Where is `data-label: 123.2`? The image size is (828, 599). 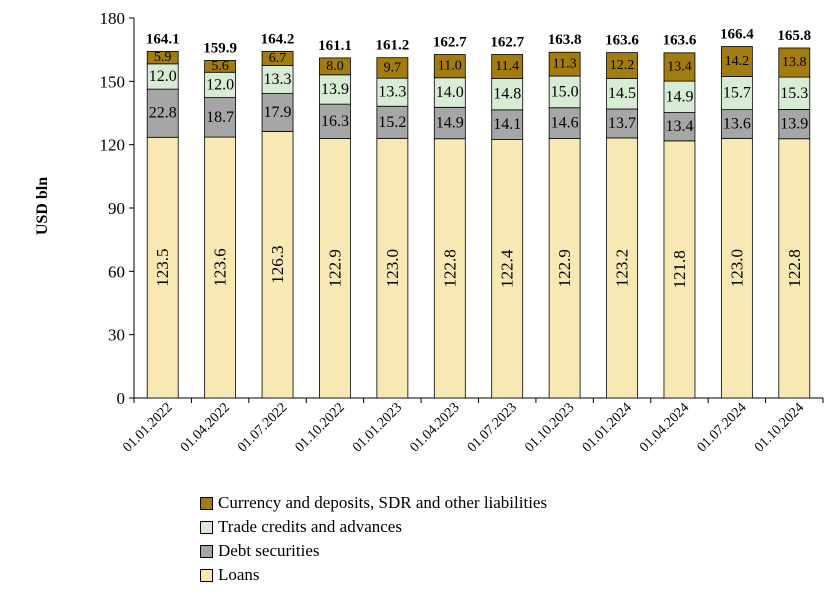
data-label: 123.2 is located at coordinates (622, 268).